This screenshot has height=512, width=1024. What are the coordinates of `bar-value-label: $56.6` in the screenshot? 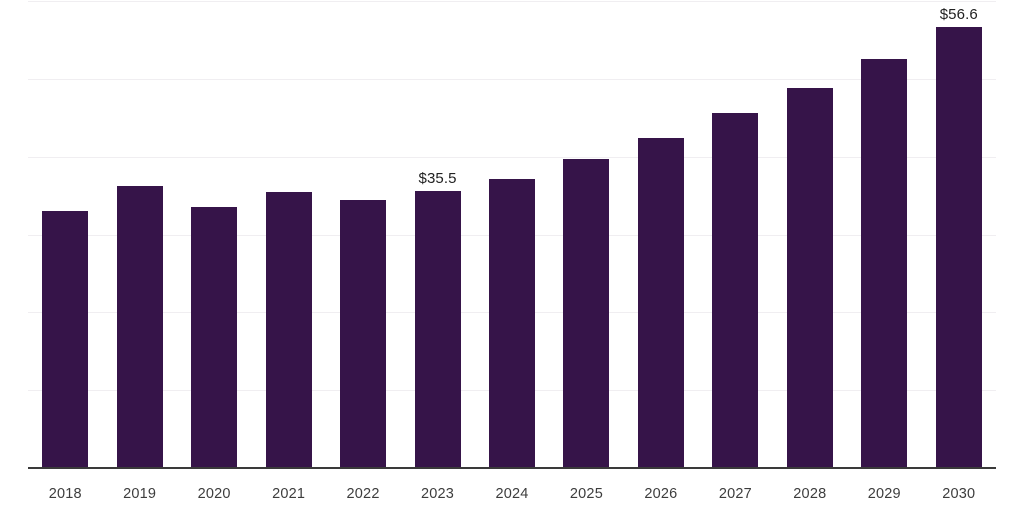 It's located at (958, 15).